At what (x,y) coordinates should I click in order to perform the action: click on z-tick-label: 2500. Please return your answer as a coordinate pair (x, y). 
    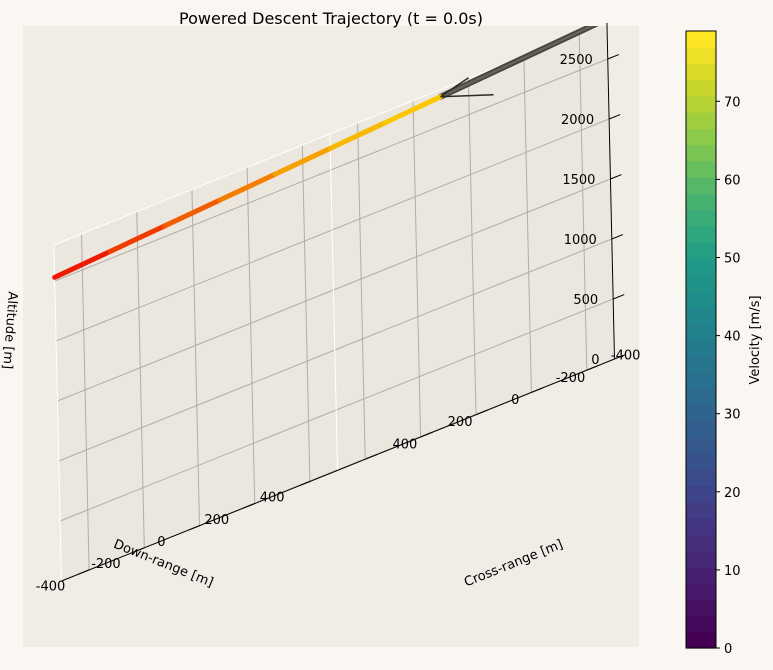
    Looking at the image, I should click on (576, 60).